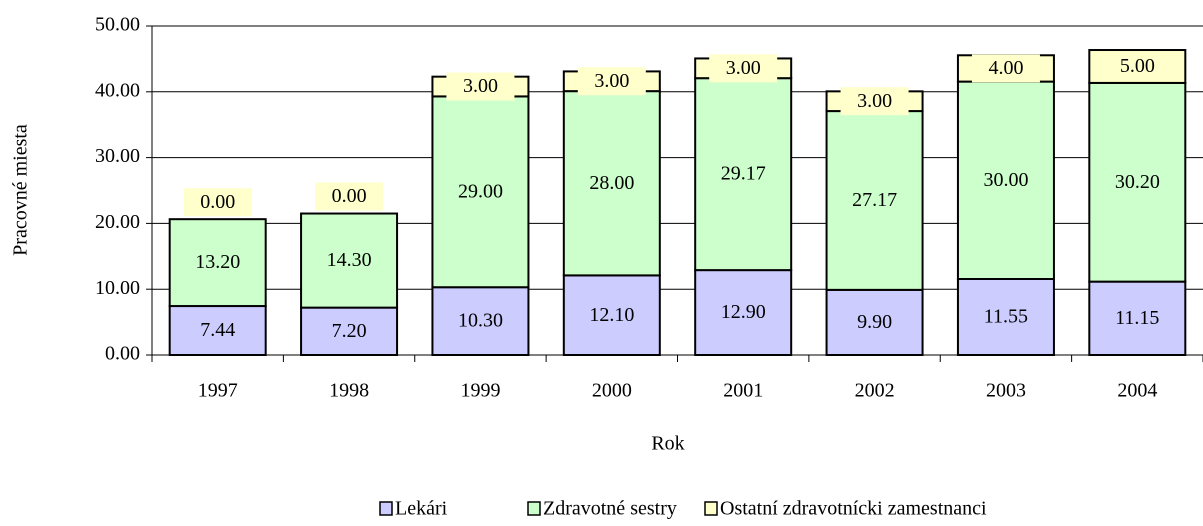  What do you see at coordinates (421, 509) in the screenshot?
I see `legend-label: Lekári` at bounding box center [421, 509].